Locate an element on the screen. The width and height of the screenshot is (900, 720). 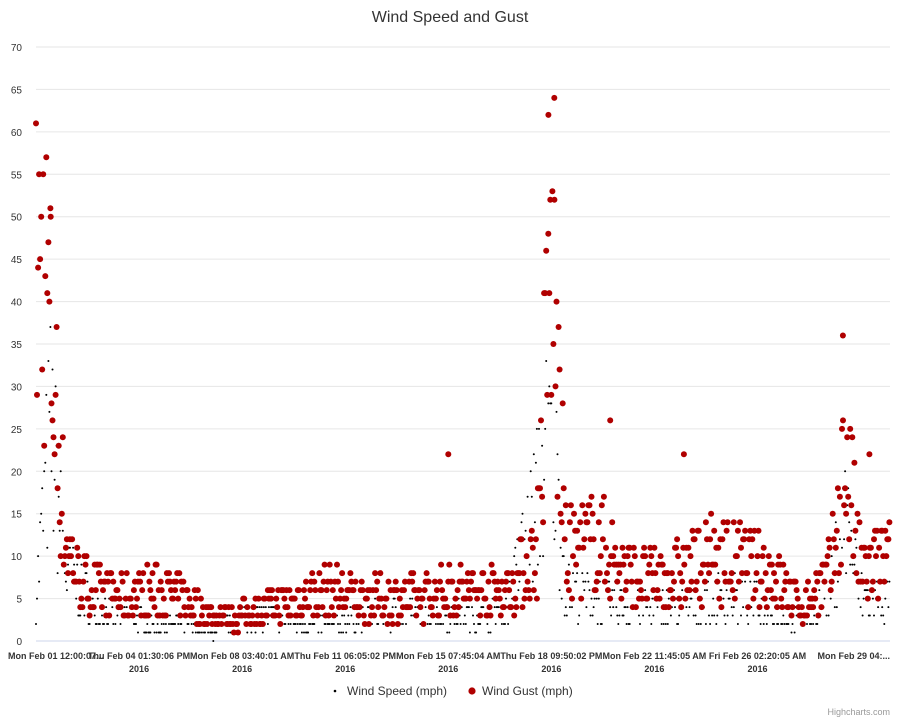
y-tick-label: 70 is located at coordinates (17, 48).